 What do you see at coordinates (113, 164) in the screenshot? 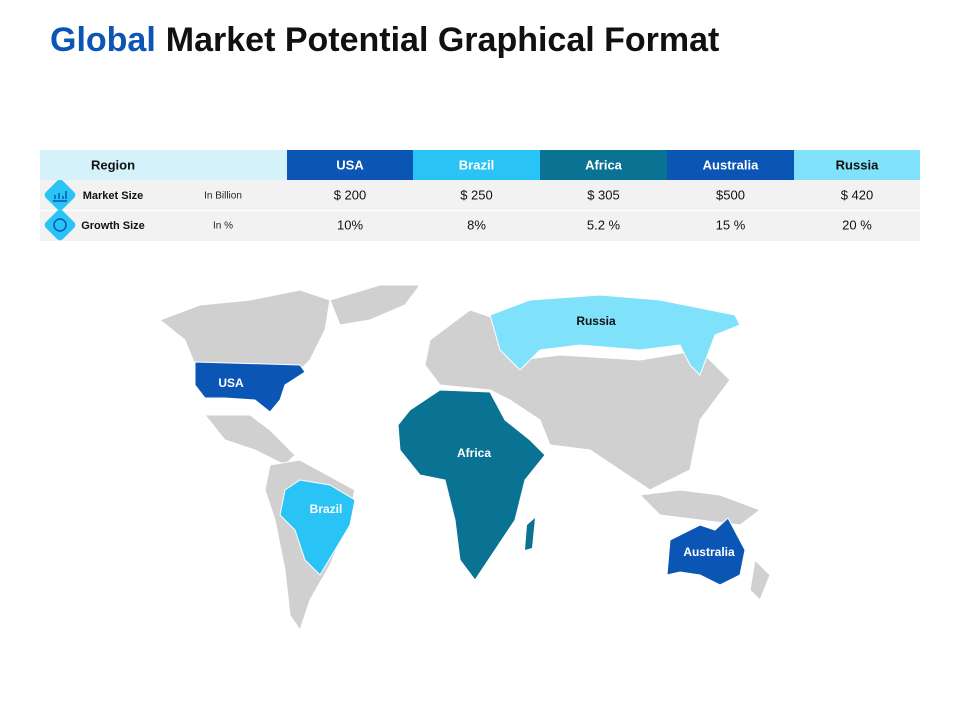
I see `header-label: Region` at bounding box center [113, 164].